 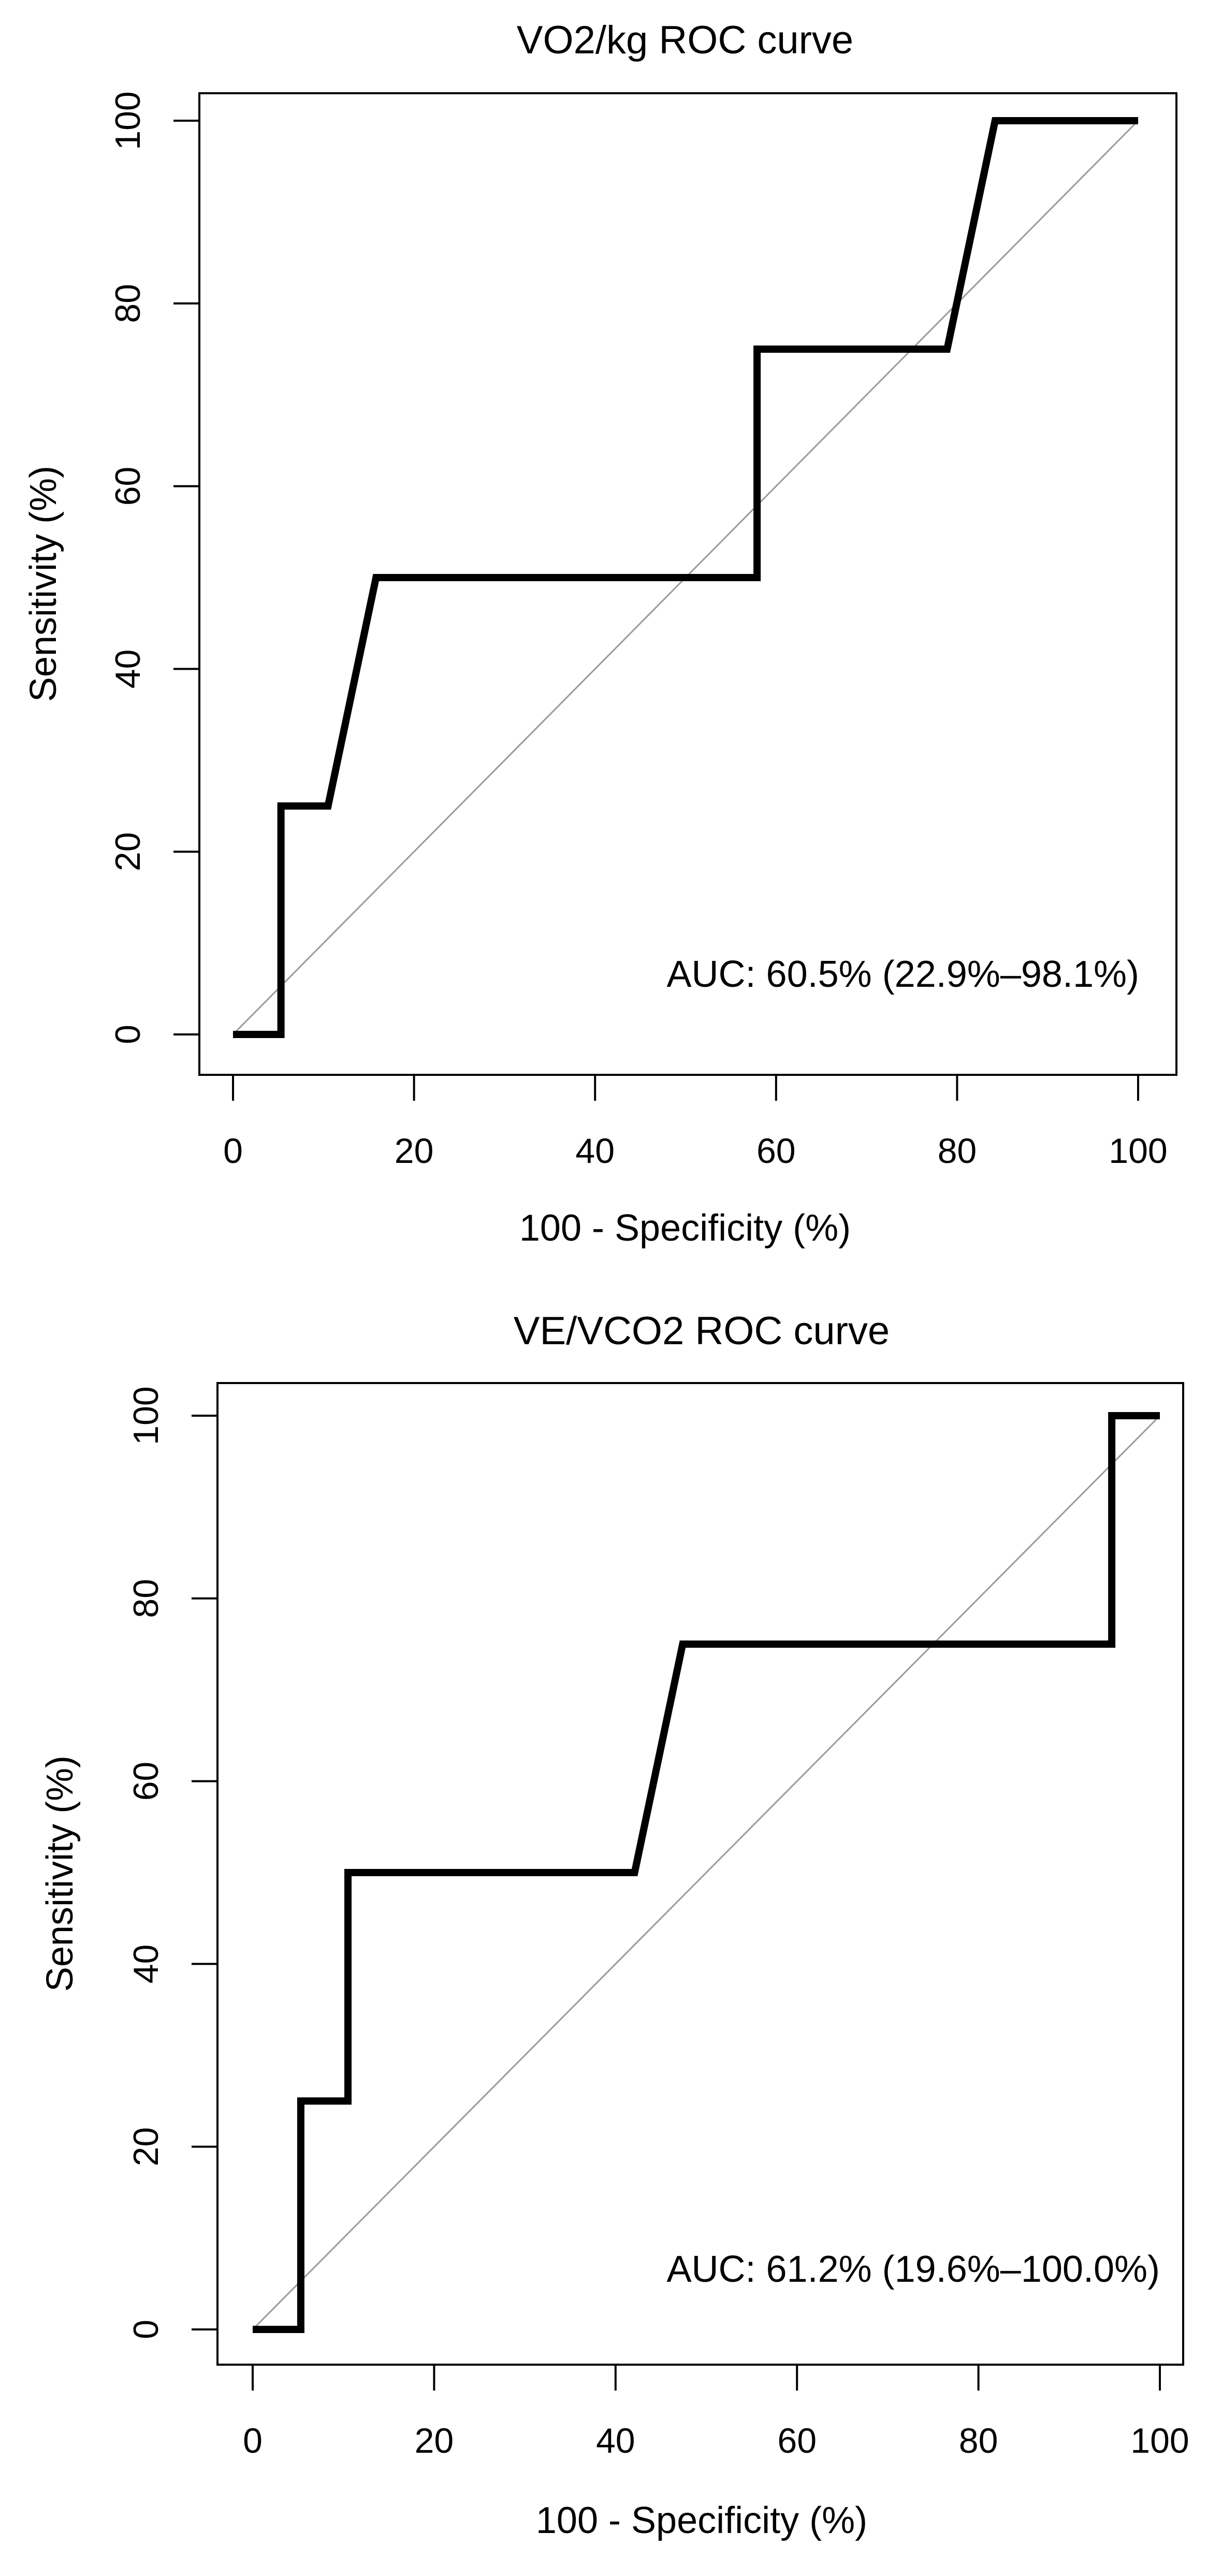 What do you see at coordinates (685, 40) in the screenshot?
I see `chart-title: VO2/kg ROC curve` at bounding box center [685, 40].